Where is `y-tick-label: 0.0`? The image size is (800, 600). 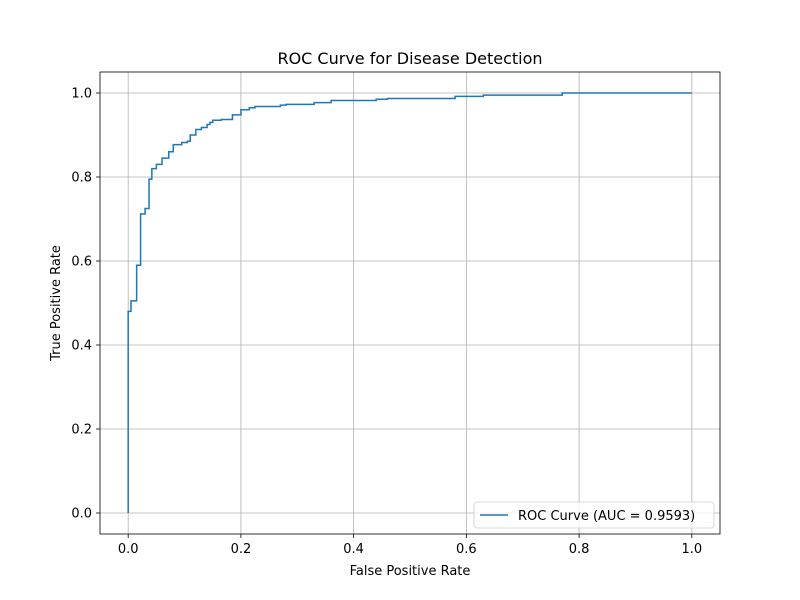 y-tick-label: 0.0 is located at coordinates (81, 514).